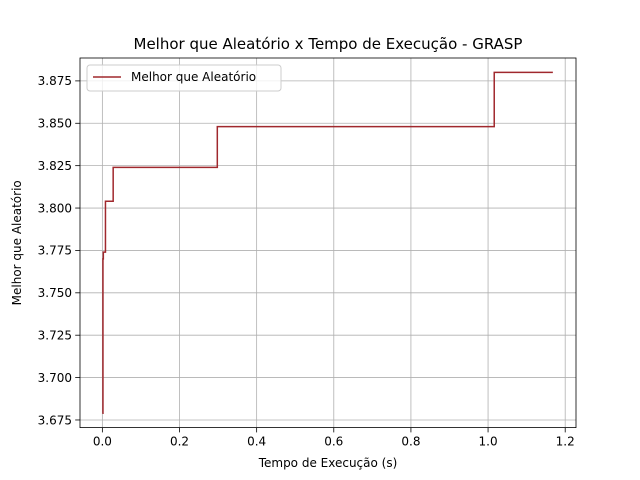  I want to click on legend: Melhor que Aleatório, so click(184, 78).